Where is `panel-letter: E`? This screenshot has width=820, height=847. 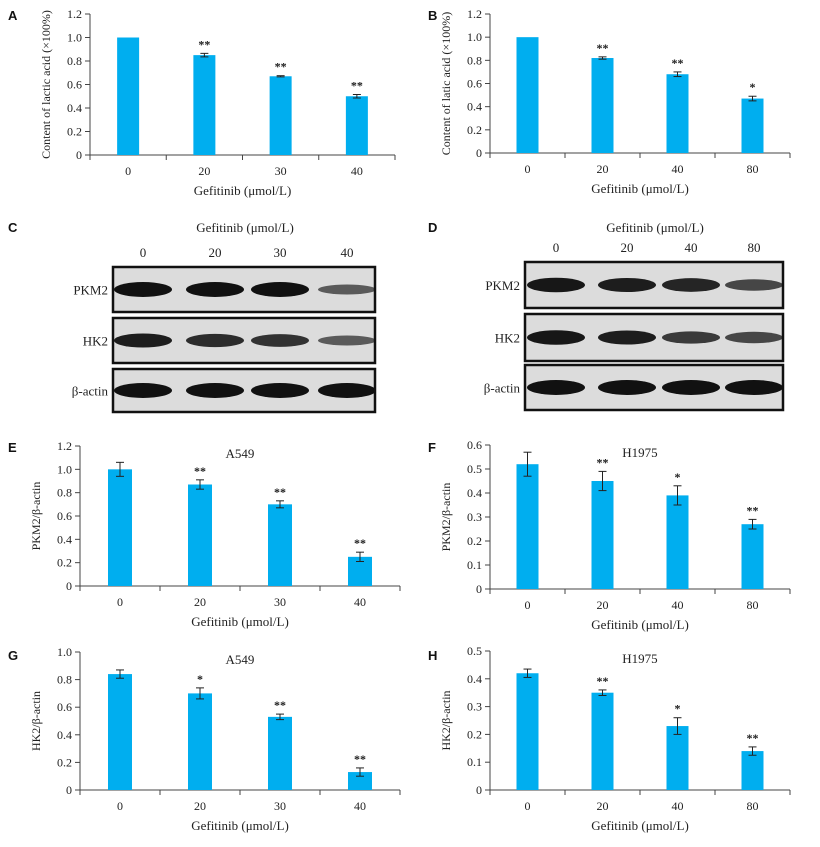
panel-letter: E is located at coordinates (12, 447).